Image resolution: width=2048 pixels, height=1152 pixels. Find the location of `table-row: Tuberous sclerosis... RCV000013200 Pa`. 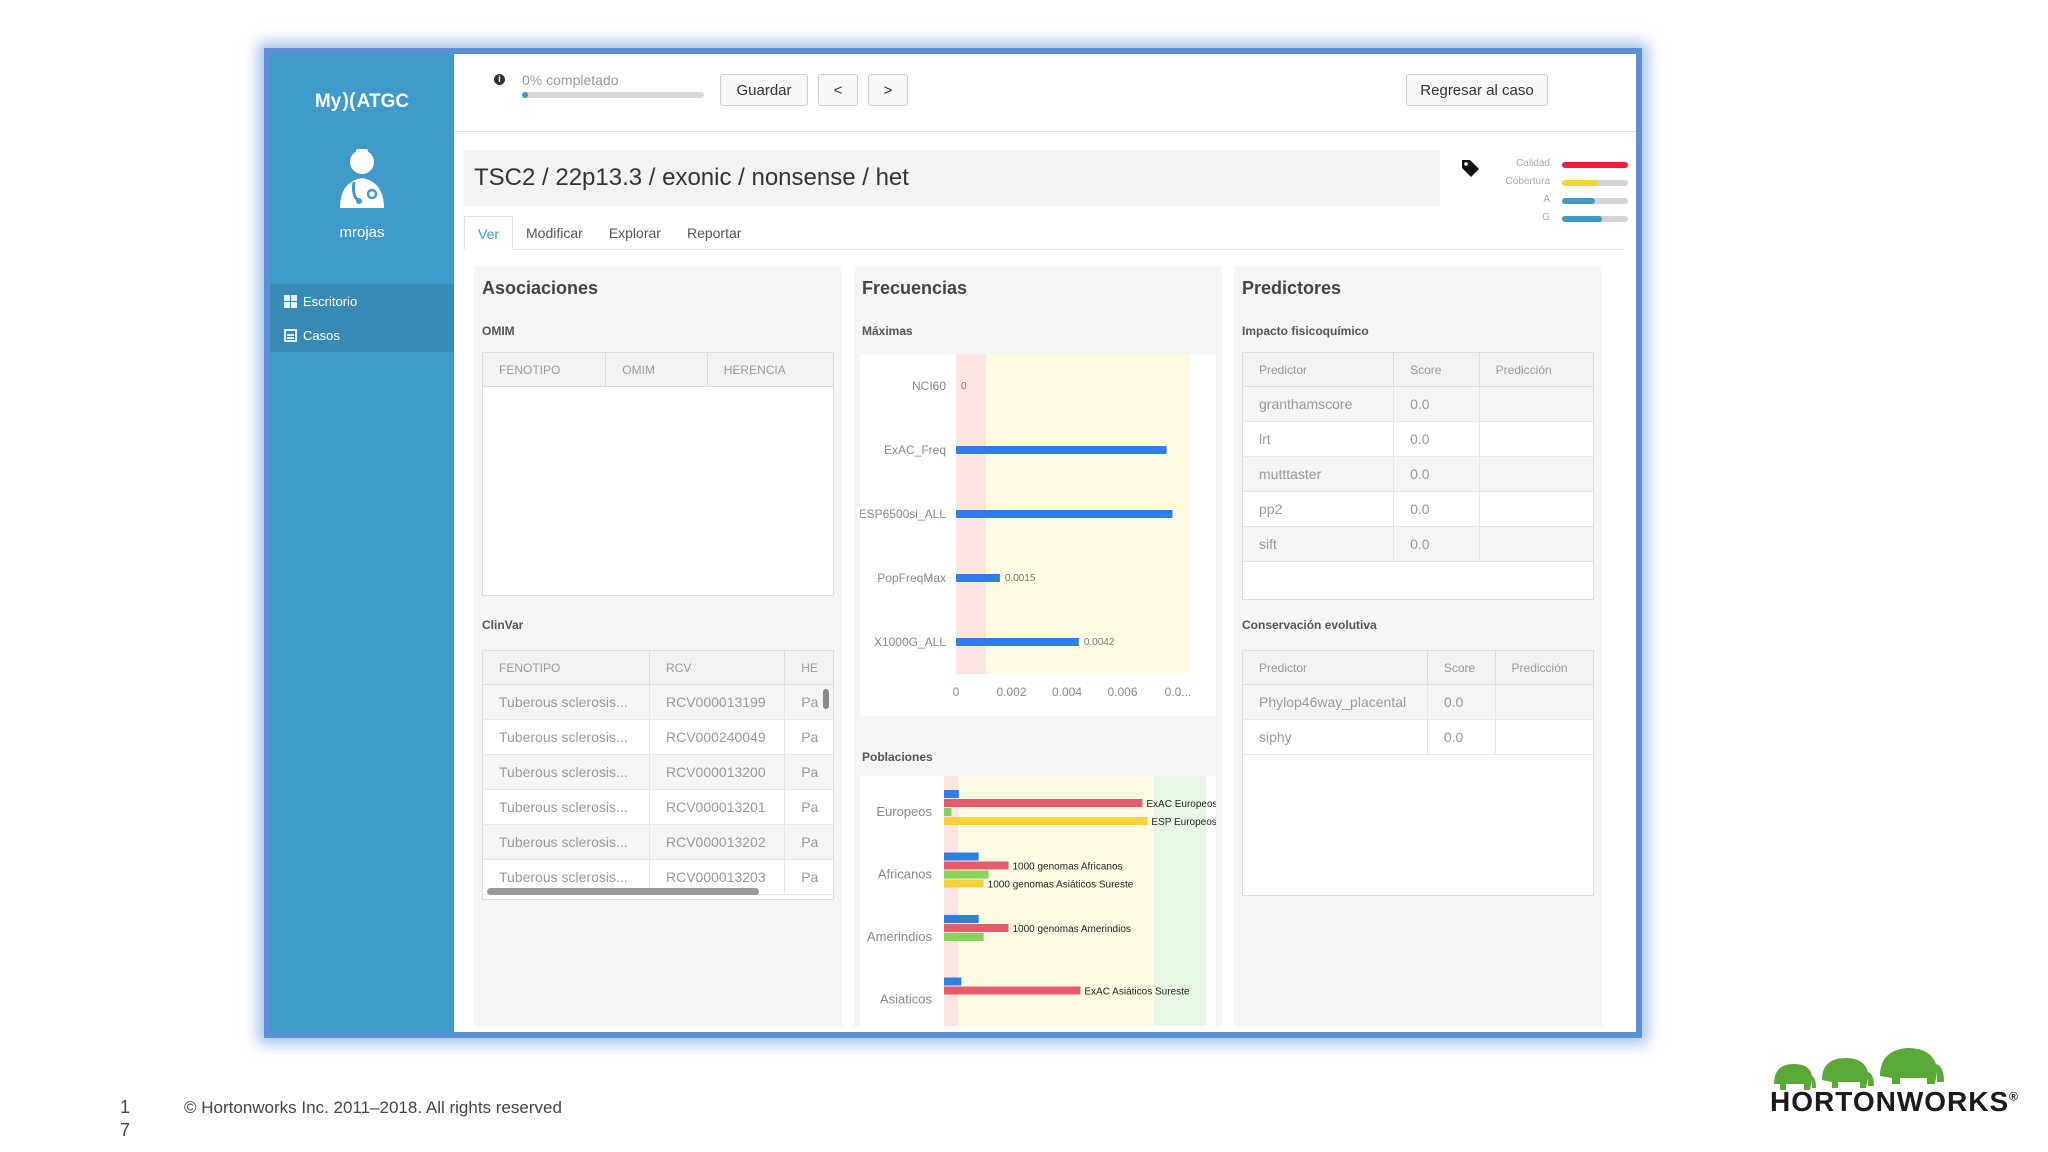

table-row: Tuberous sclerosis... RCV000013200 Pa is located at coordinates (658, 772).